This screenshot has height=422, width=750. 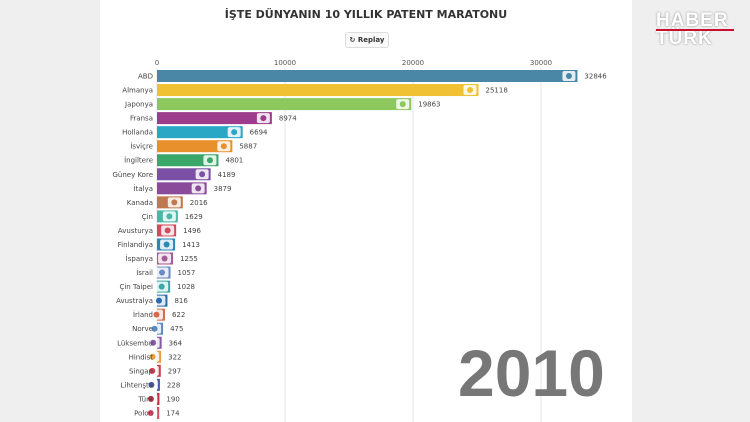 I want to click on value-label: 3879, so click(x=223, y=189).